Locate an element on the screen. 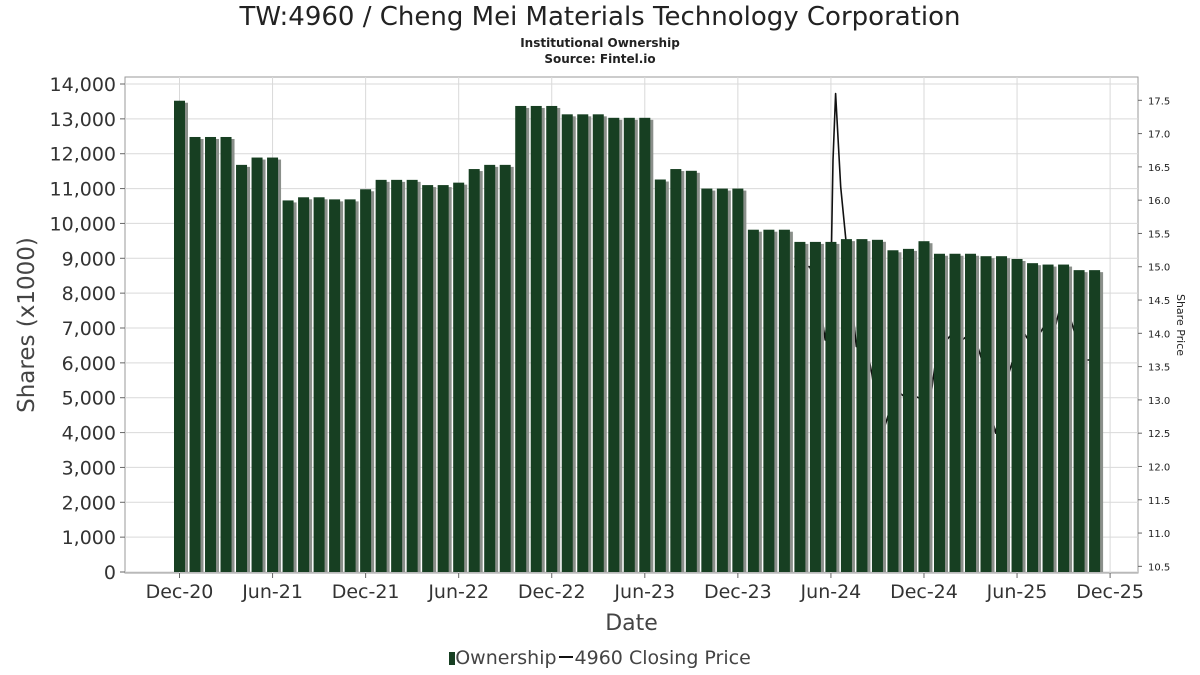  x-tick-label: Dec-22 is located at coordinates (552, 592).